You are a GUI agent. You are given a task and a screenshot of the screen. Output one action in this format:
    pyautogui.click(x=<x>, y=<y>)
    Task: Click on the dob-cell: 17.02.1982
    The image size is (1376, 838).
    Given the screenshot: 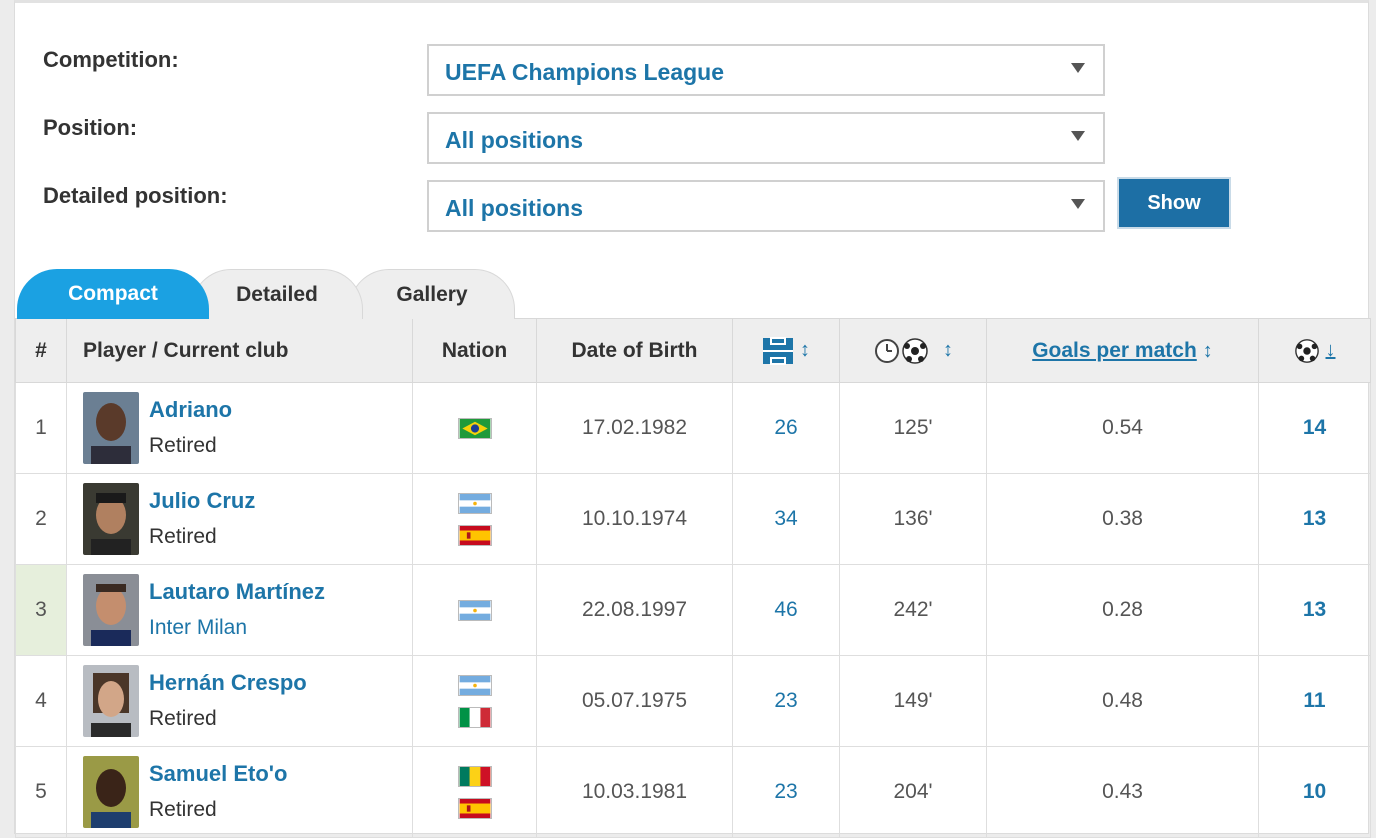 What is the action you would take?
    pyautogui.click(x=634, y=428)
    